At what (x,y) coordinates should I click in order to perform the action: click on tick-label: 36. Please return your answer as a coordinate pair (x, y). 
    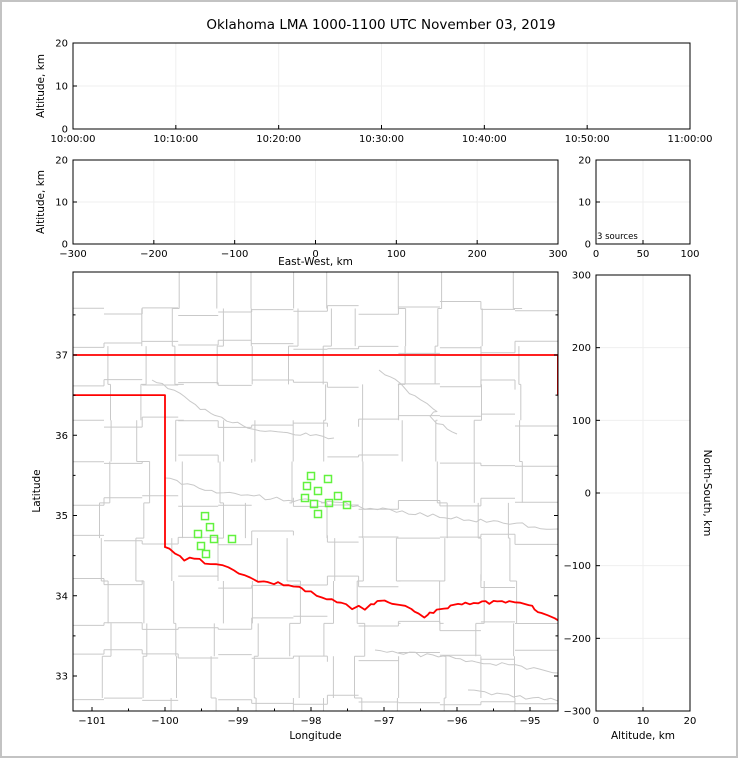
    Looking at the image, I should click on (61, 436).